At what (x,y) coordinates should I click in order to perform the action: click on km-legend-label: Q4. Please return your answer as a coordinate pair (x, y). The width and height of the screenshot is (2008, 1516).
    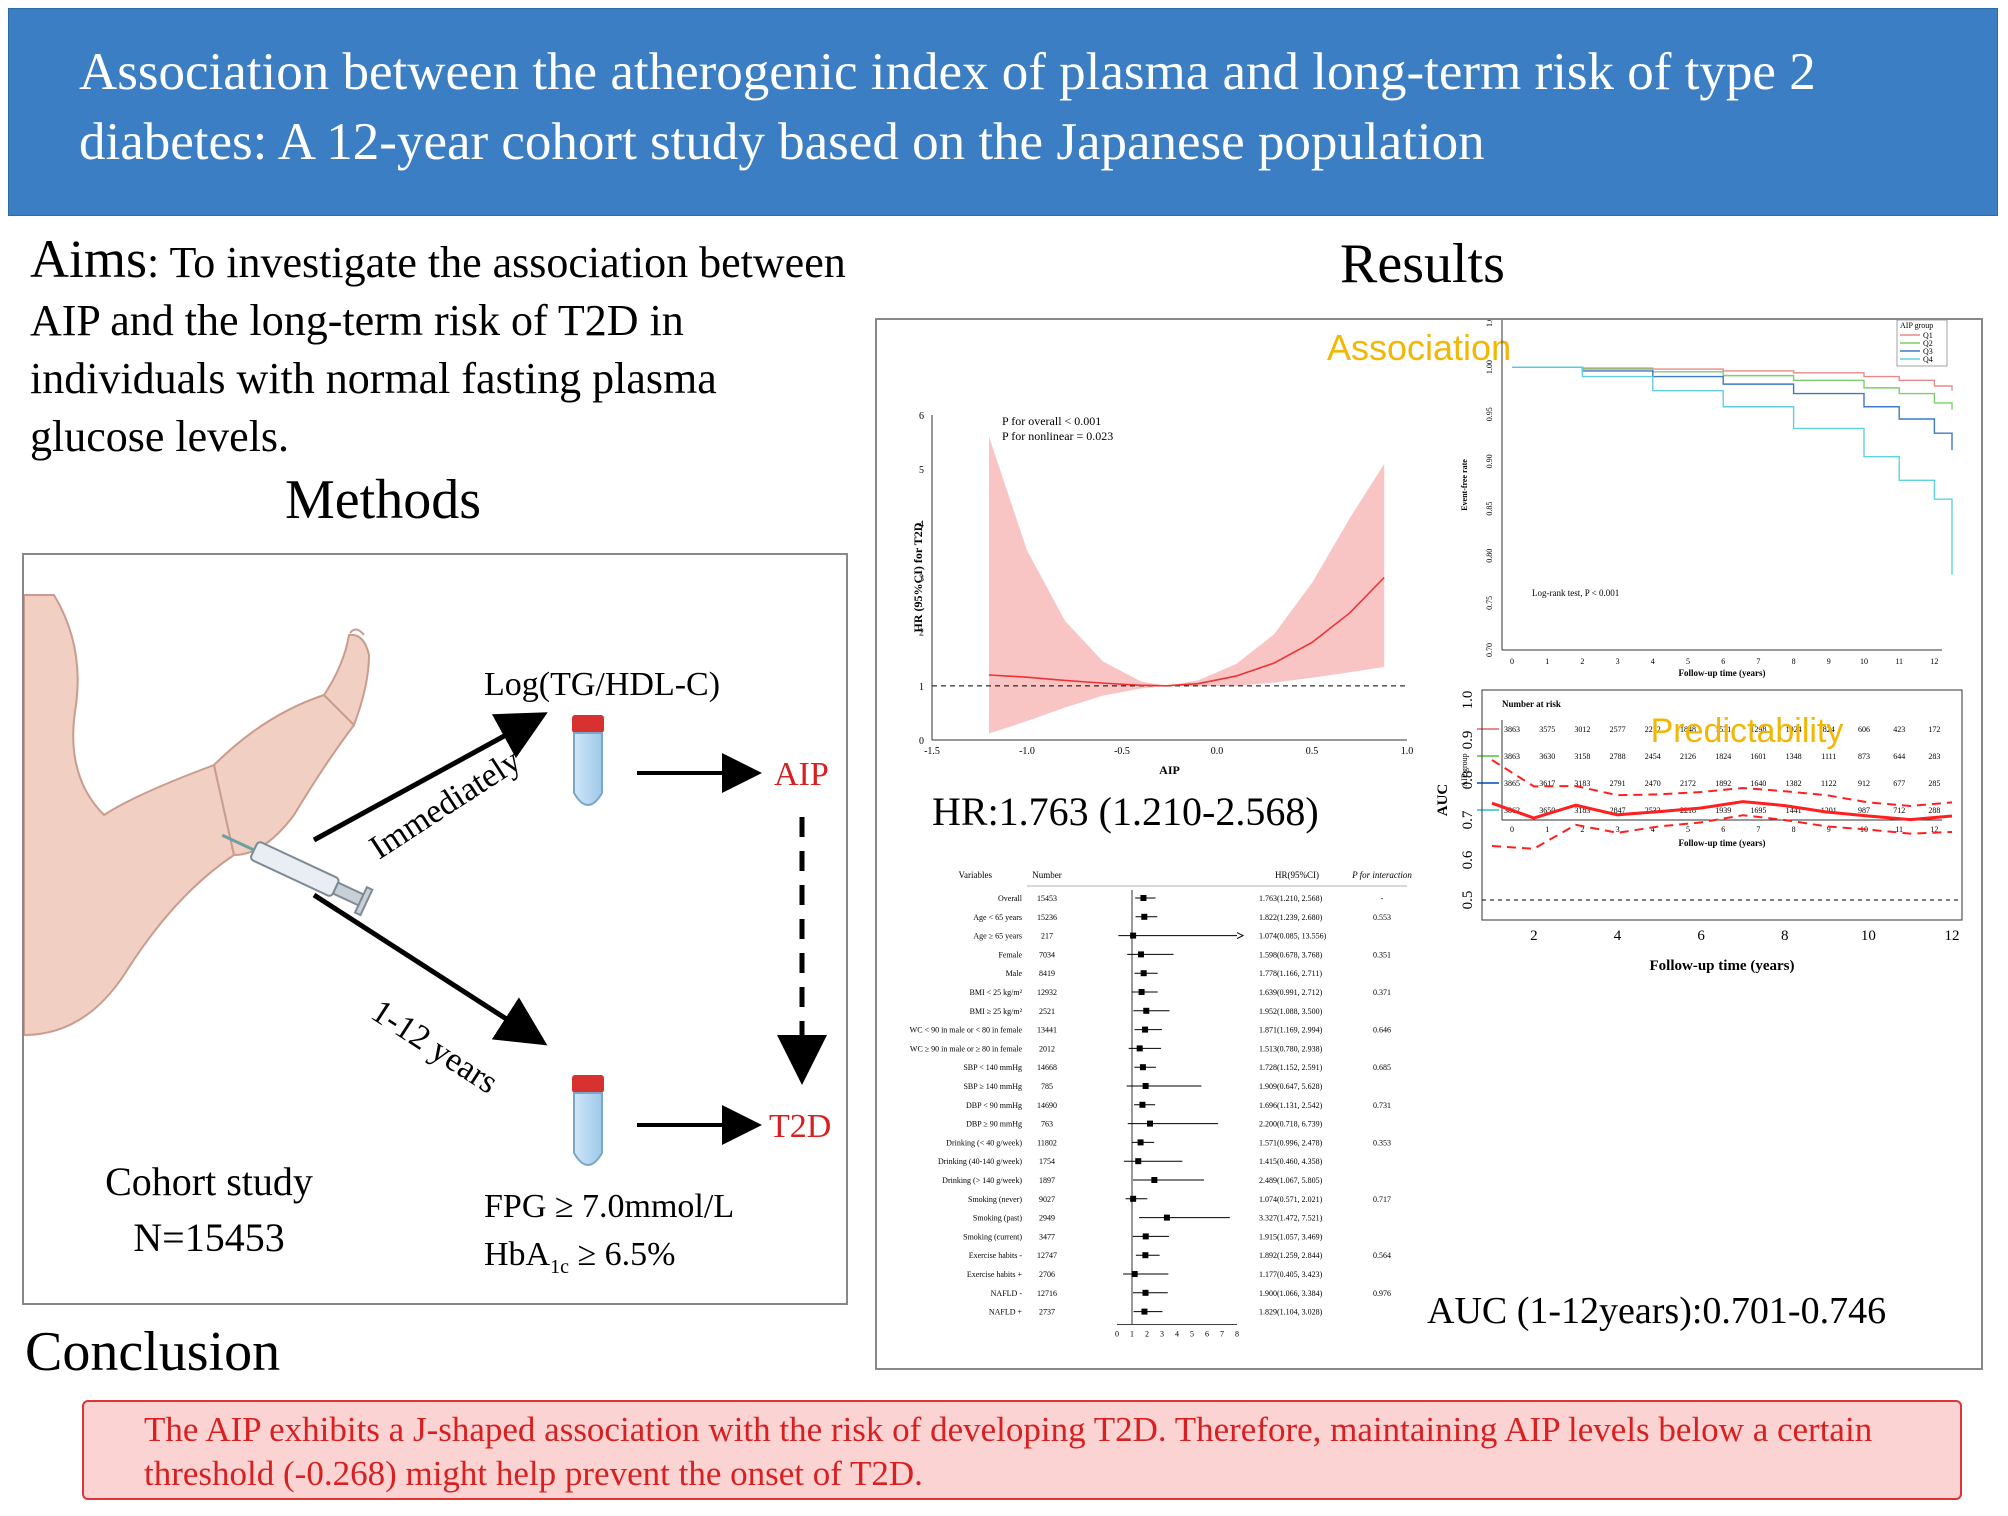
    Looking at the image, I should click on (1928, 359).